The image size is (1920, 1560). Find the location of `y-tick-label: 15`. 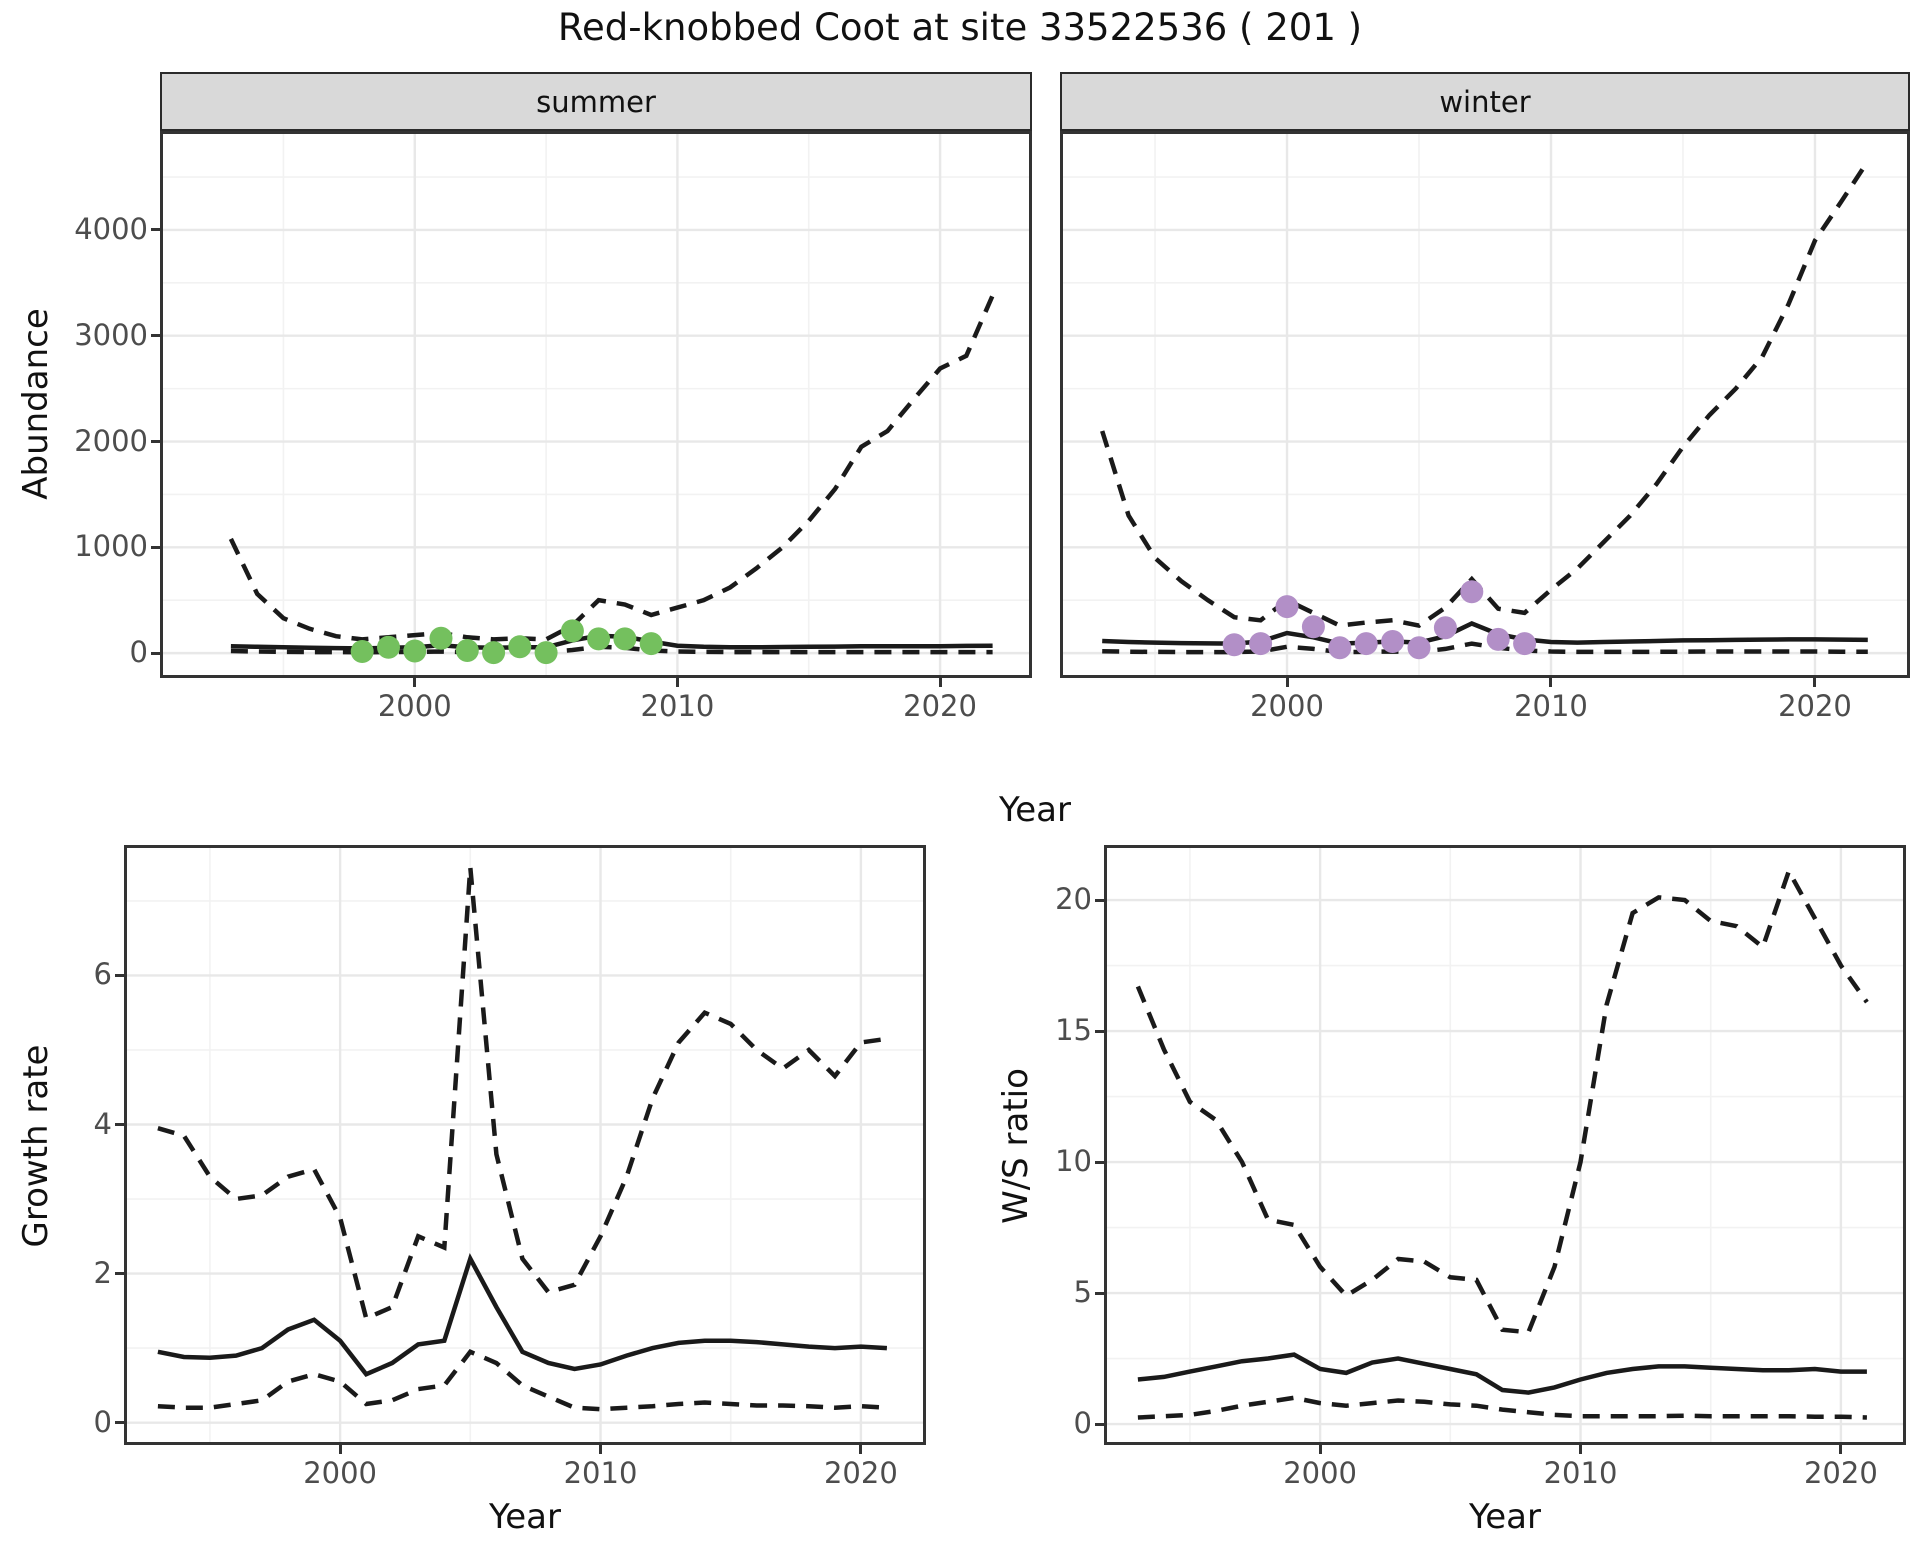

y-tick-label: 15 is located at coordinates (1073, 1030).